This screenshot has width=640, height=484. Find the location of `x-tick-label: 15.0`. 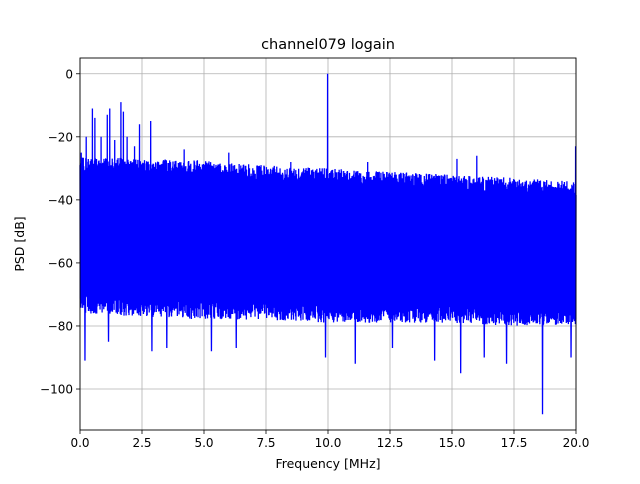

x-tick-label: 15.0 is located at coordinates (452, 443).